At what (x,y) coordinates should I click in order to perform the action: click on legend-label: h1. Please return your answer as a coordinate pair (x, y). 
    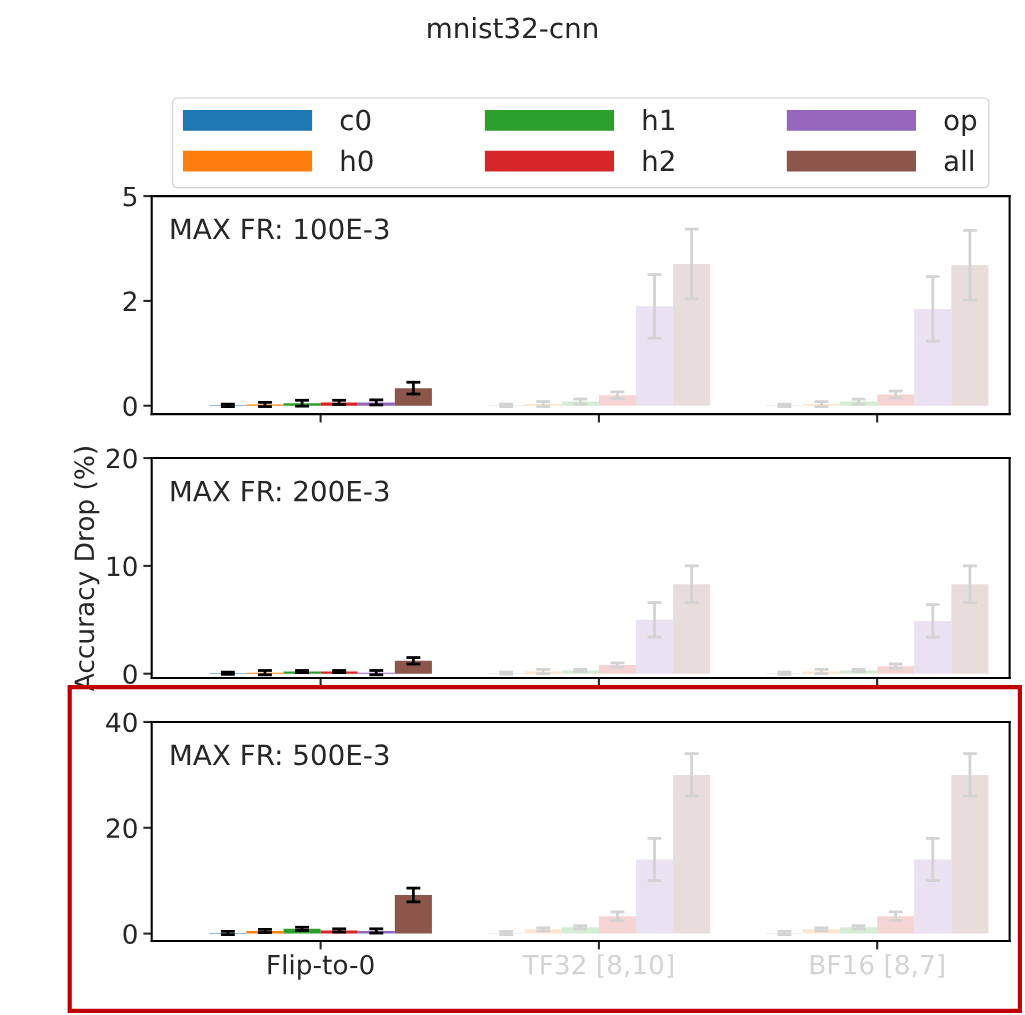
    Looking at the image, I should click on (658, 120).